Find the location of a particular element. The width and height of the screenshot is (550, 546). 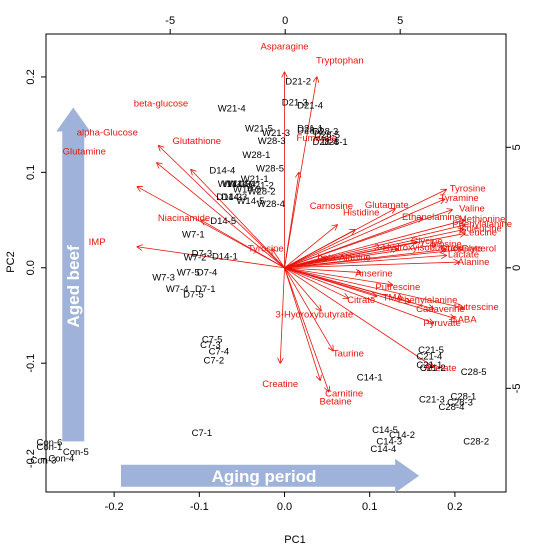

sample-label: D14-3 is located at coordinates (234, 197).